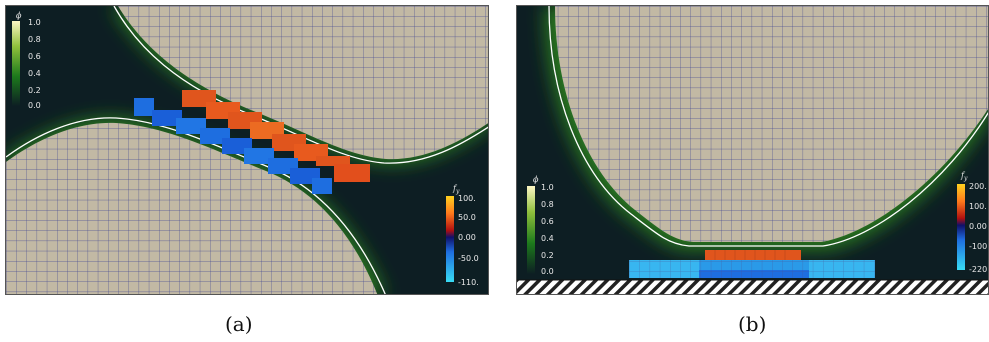  Describe the element at coordinates (978, 246) in the screenshot. I see `force-tick: -100` at that location.